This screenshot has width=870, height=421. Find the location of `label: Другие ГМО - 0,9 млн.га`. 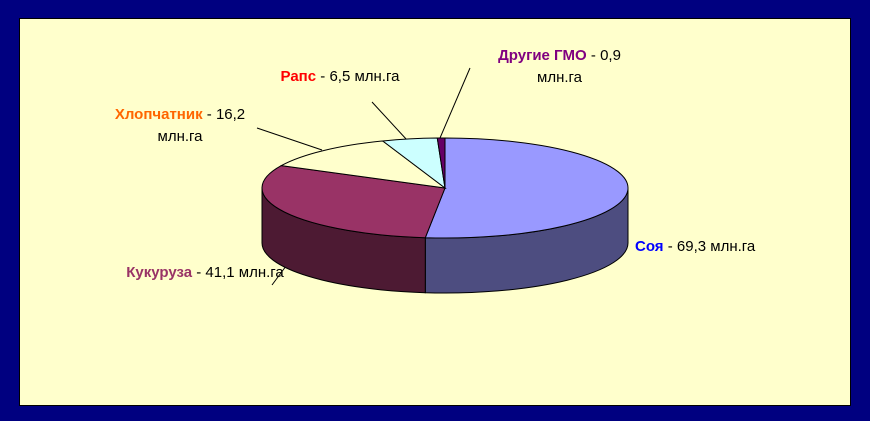

label: Другие ГМО - 0,9 млн.га is located at coordinates (559, 67).